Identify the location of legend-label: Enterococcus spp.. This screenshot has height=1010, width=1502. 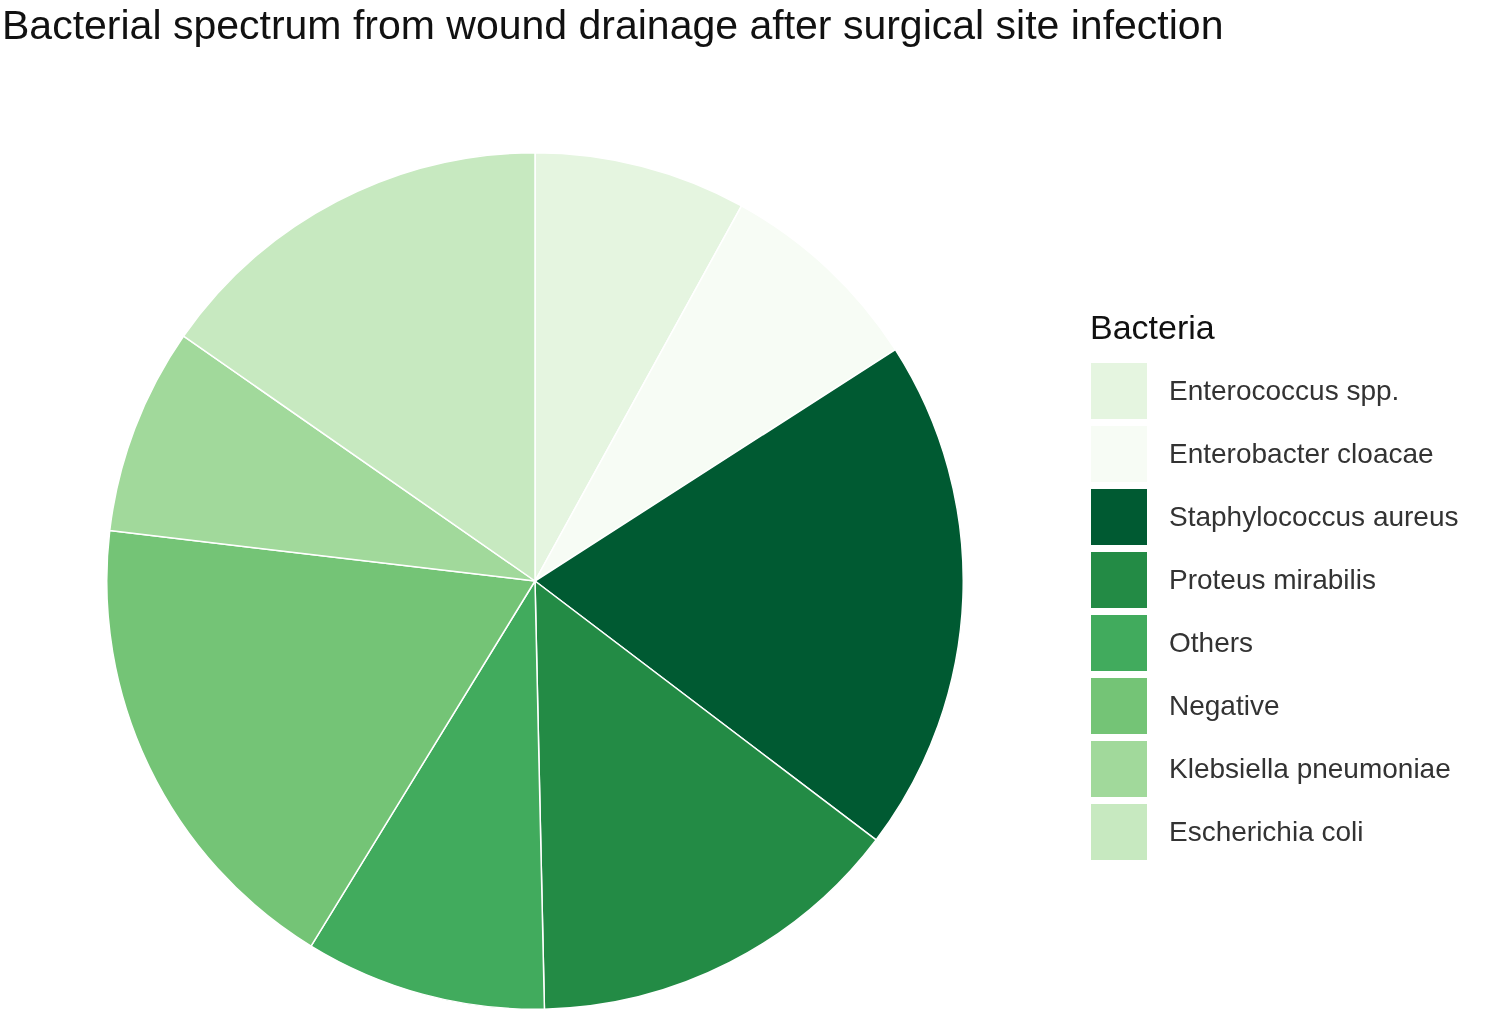
(1284, 390).